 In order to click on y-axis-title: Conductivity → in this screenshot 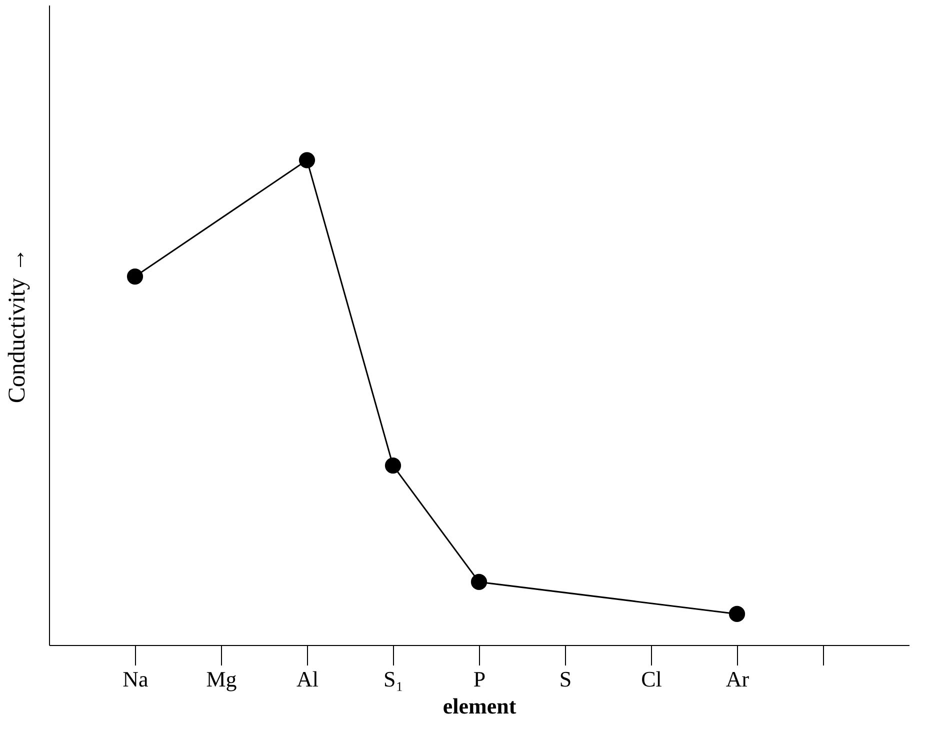, I will do `click(17, 326)`.